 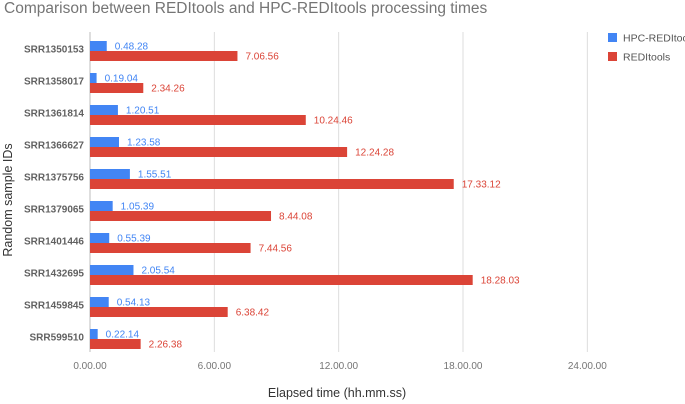 What do you see at coordinates (122, 79) in the screenshot?
I see `hpc-reditools-data-label: 0.19.04` at bounding box center [122, 79].